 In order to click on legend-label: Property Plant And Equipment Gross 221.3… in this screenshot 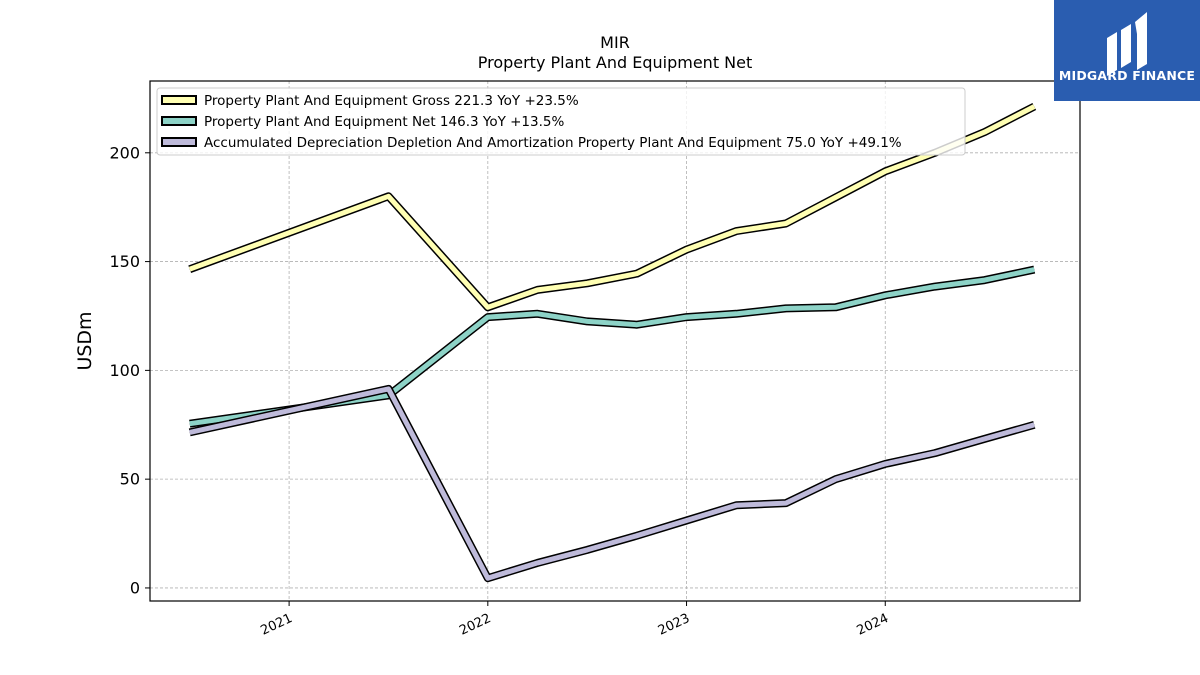, I will do `click(391, 101)`.